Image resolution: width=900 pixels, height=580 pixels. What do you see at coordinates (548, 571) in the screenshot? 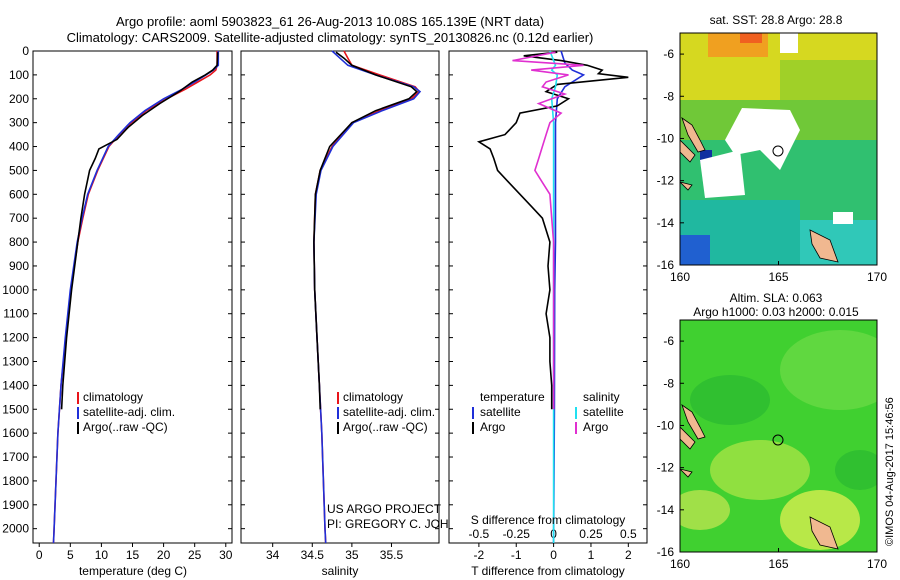
I see `t-difference-label: T difference from climatology` at bounding box center [548, 571].